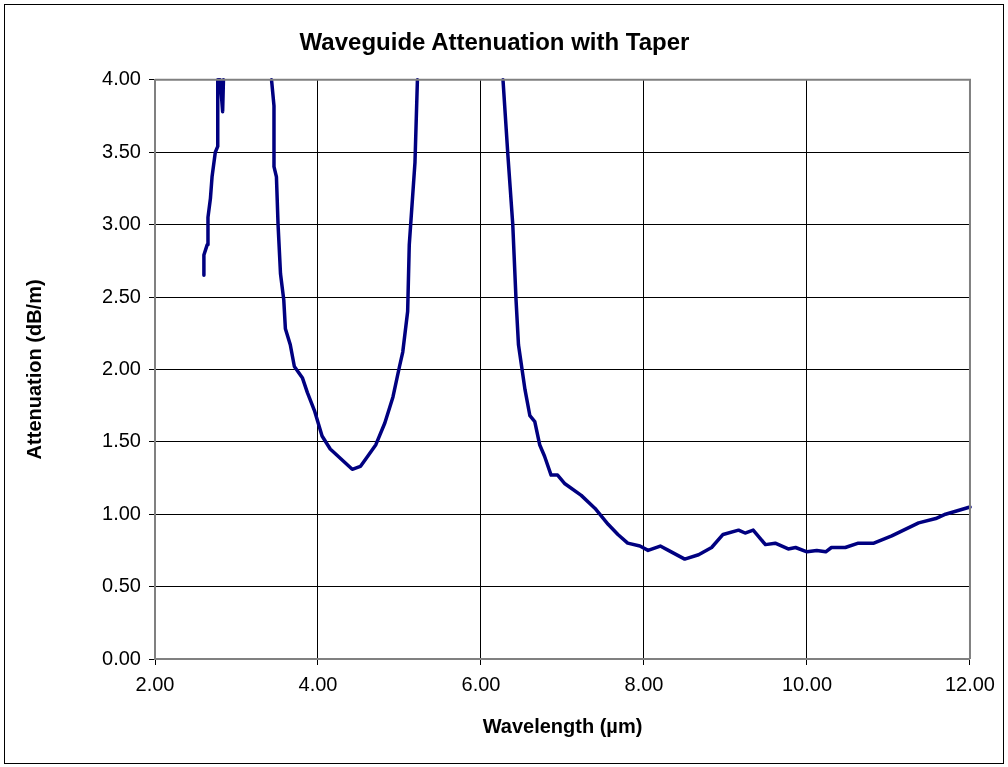  I want to click on y-tick-label: 2.00, so click(121, 367).